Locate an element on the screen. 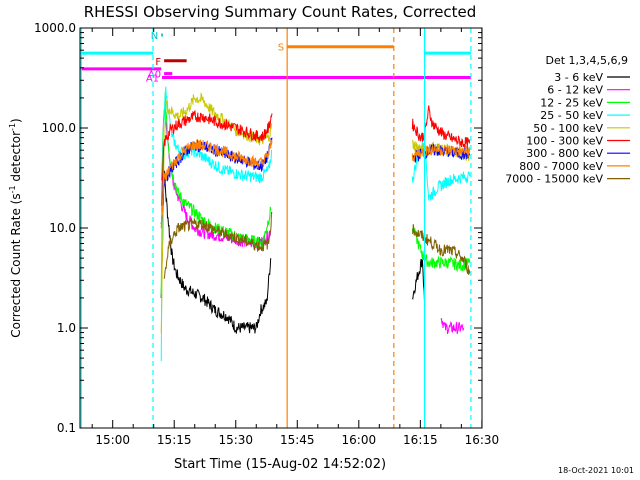 This screenshot has width=640, height=480. timestamp: 18-Oct-2021 10:01 is located at coordinates (596, 470).